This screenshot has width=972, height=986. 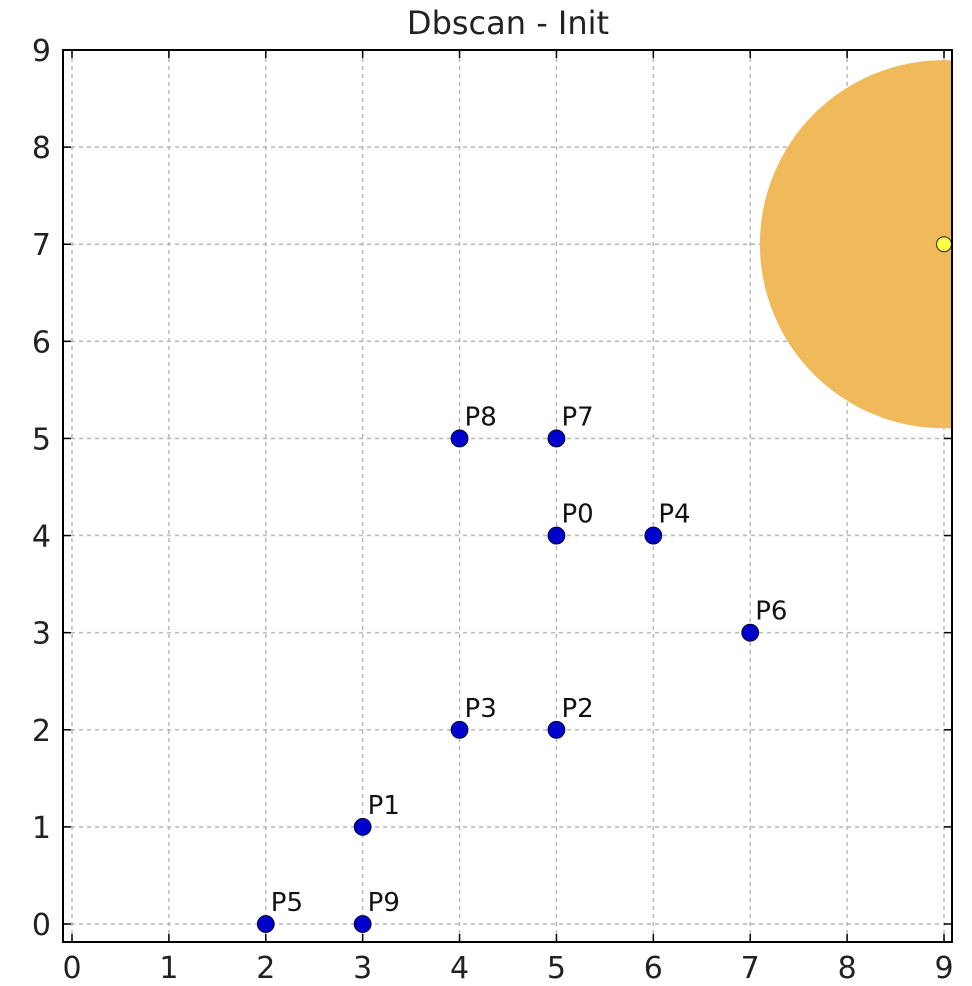 What do you see at coordinates (384, 806) in the screenshot?
I see `point-label-p1: P1` at bounding box center [384, 806].